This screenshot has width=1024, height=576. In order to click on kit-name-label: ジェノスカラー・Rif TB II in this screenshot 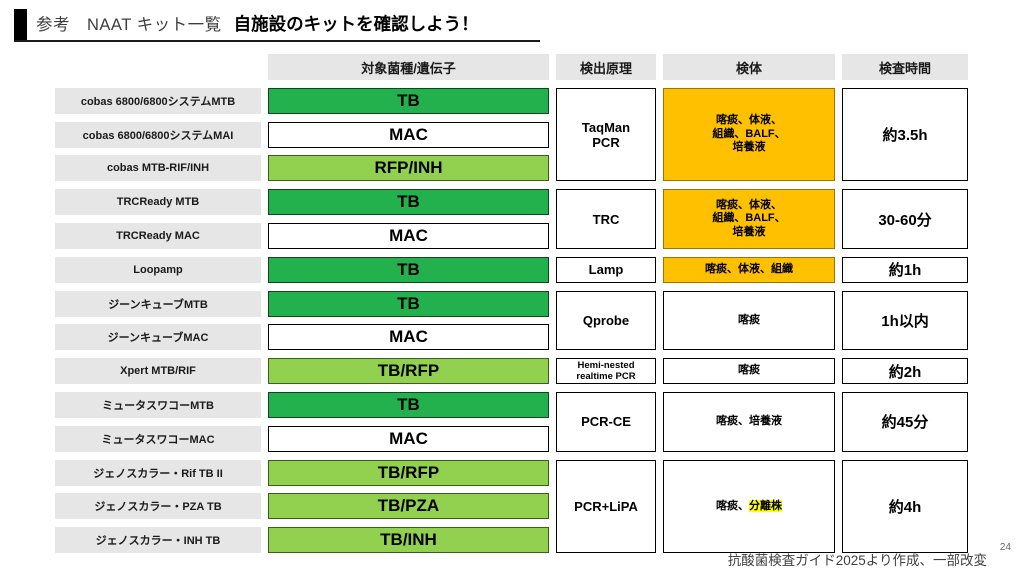, I will do `click(158, 472)`.